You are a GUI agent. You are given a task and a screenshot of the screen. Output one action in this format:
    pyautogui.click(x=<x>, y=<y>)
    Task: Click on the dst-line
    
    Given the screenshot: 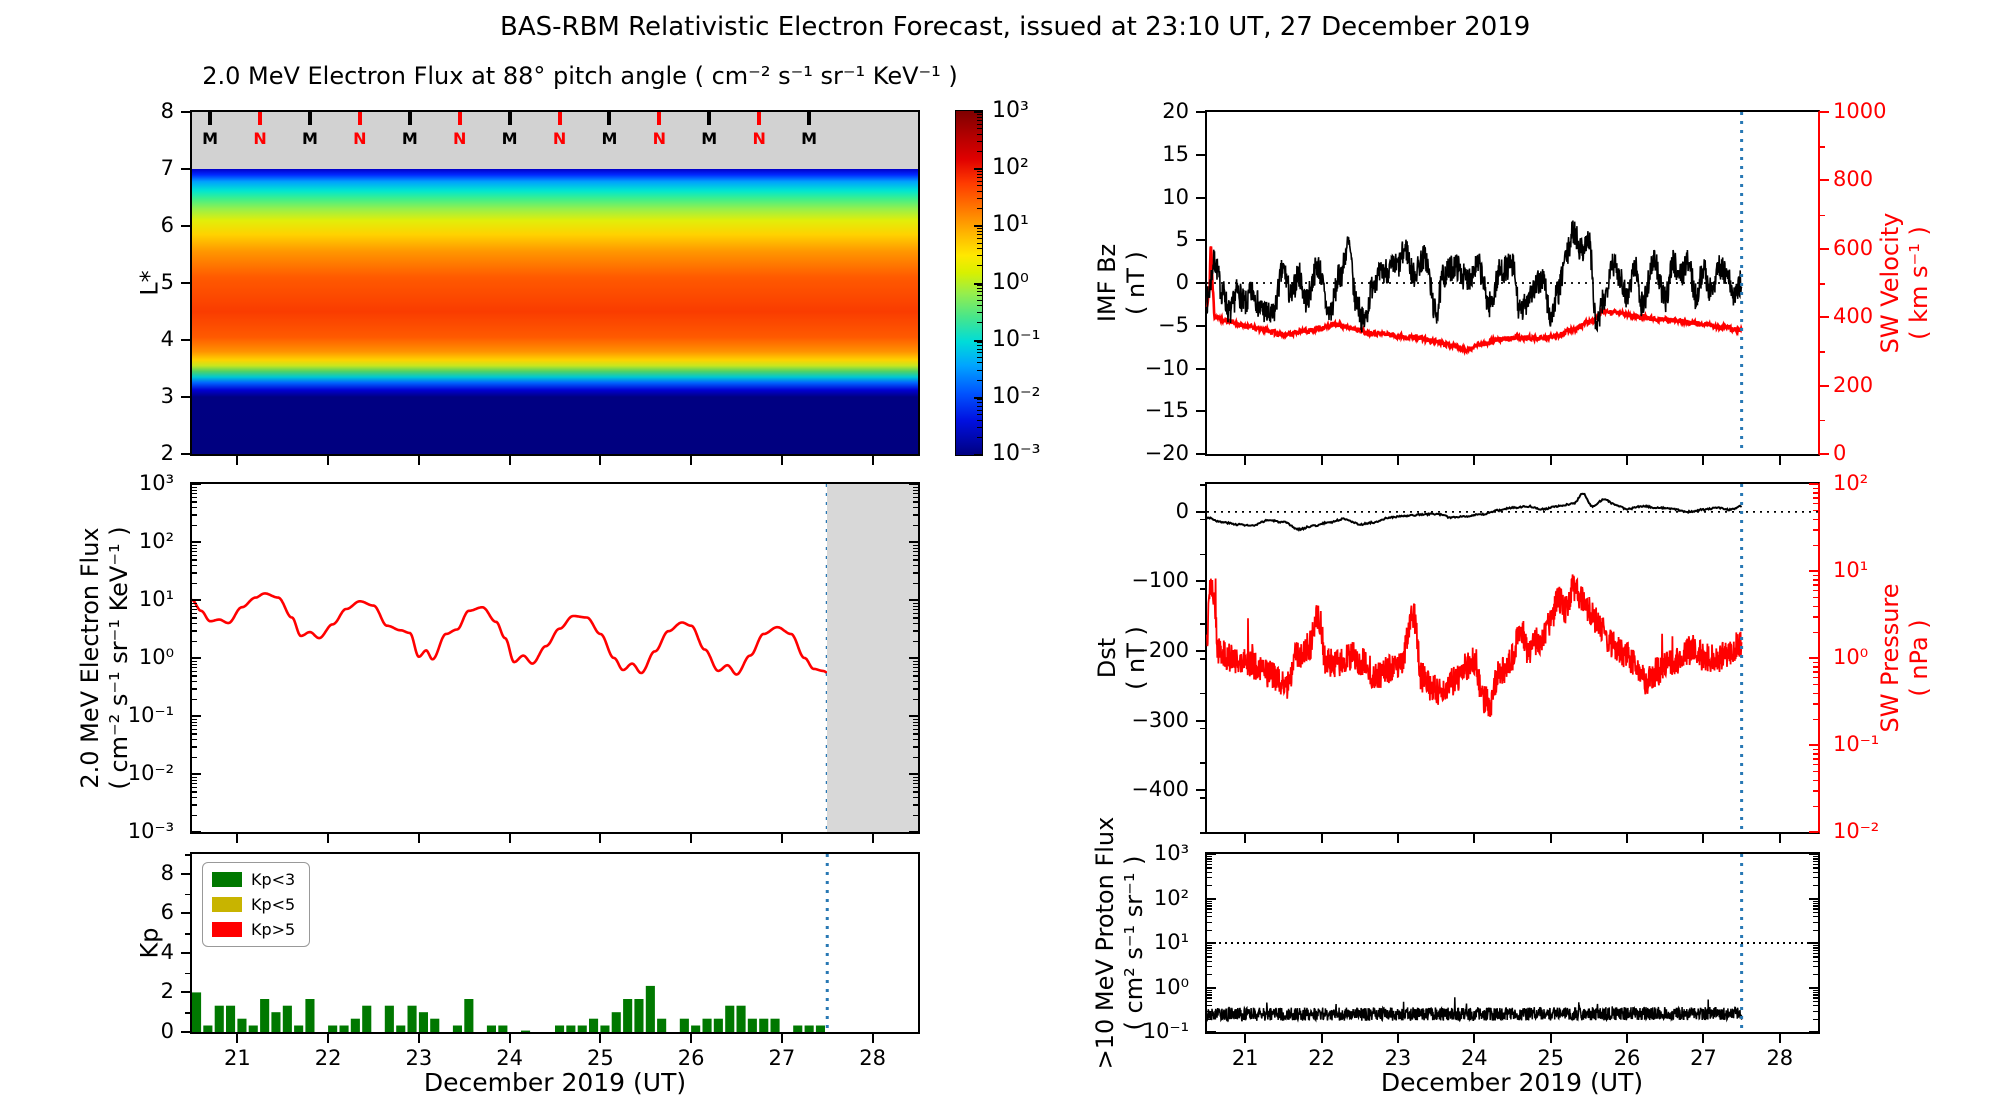 What is the action you would take?
    pyautogui.click(x=1474, y=512)
    